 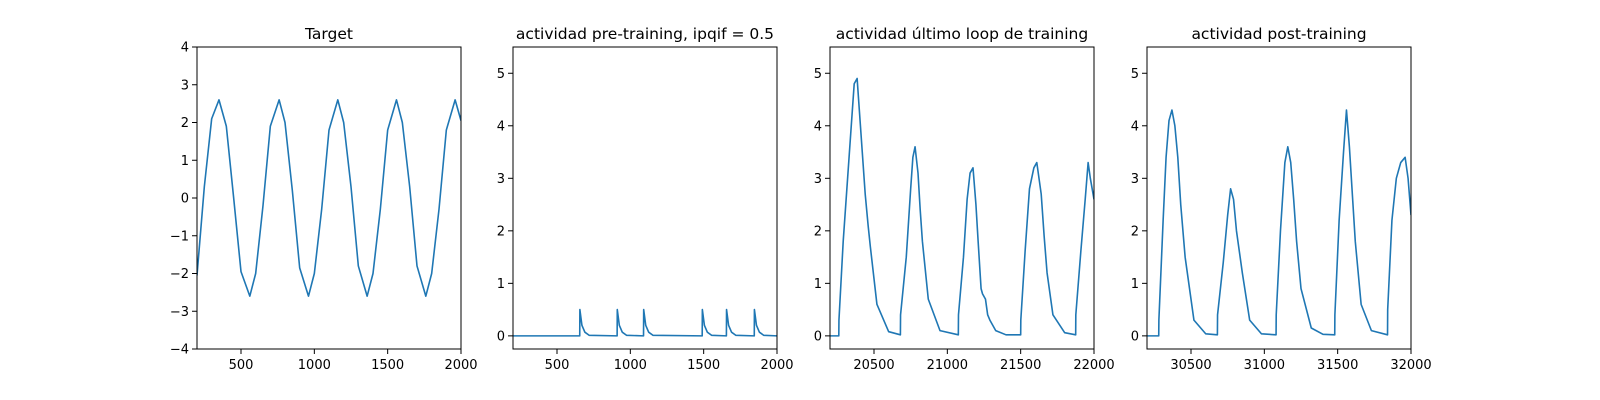 What do you see at coordinates (328, 34) in the screenshot?
I see `chart-title: Target` at bounding box center [328, 34].